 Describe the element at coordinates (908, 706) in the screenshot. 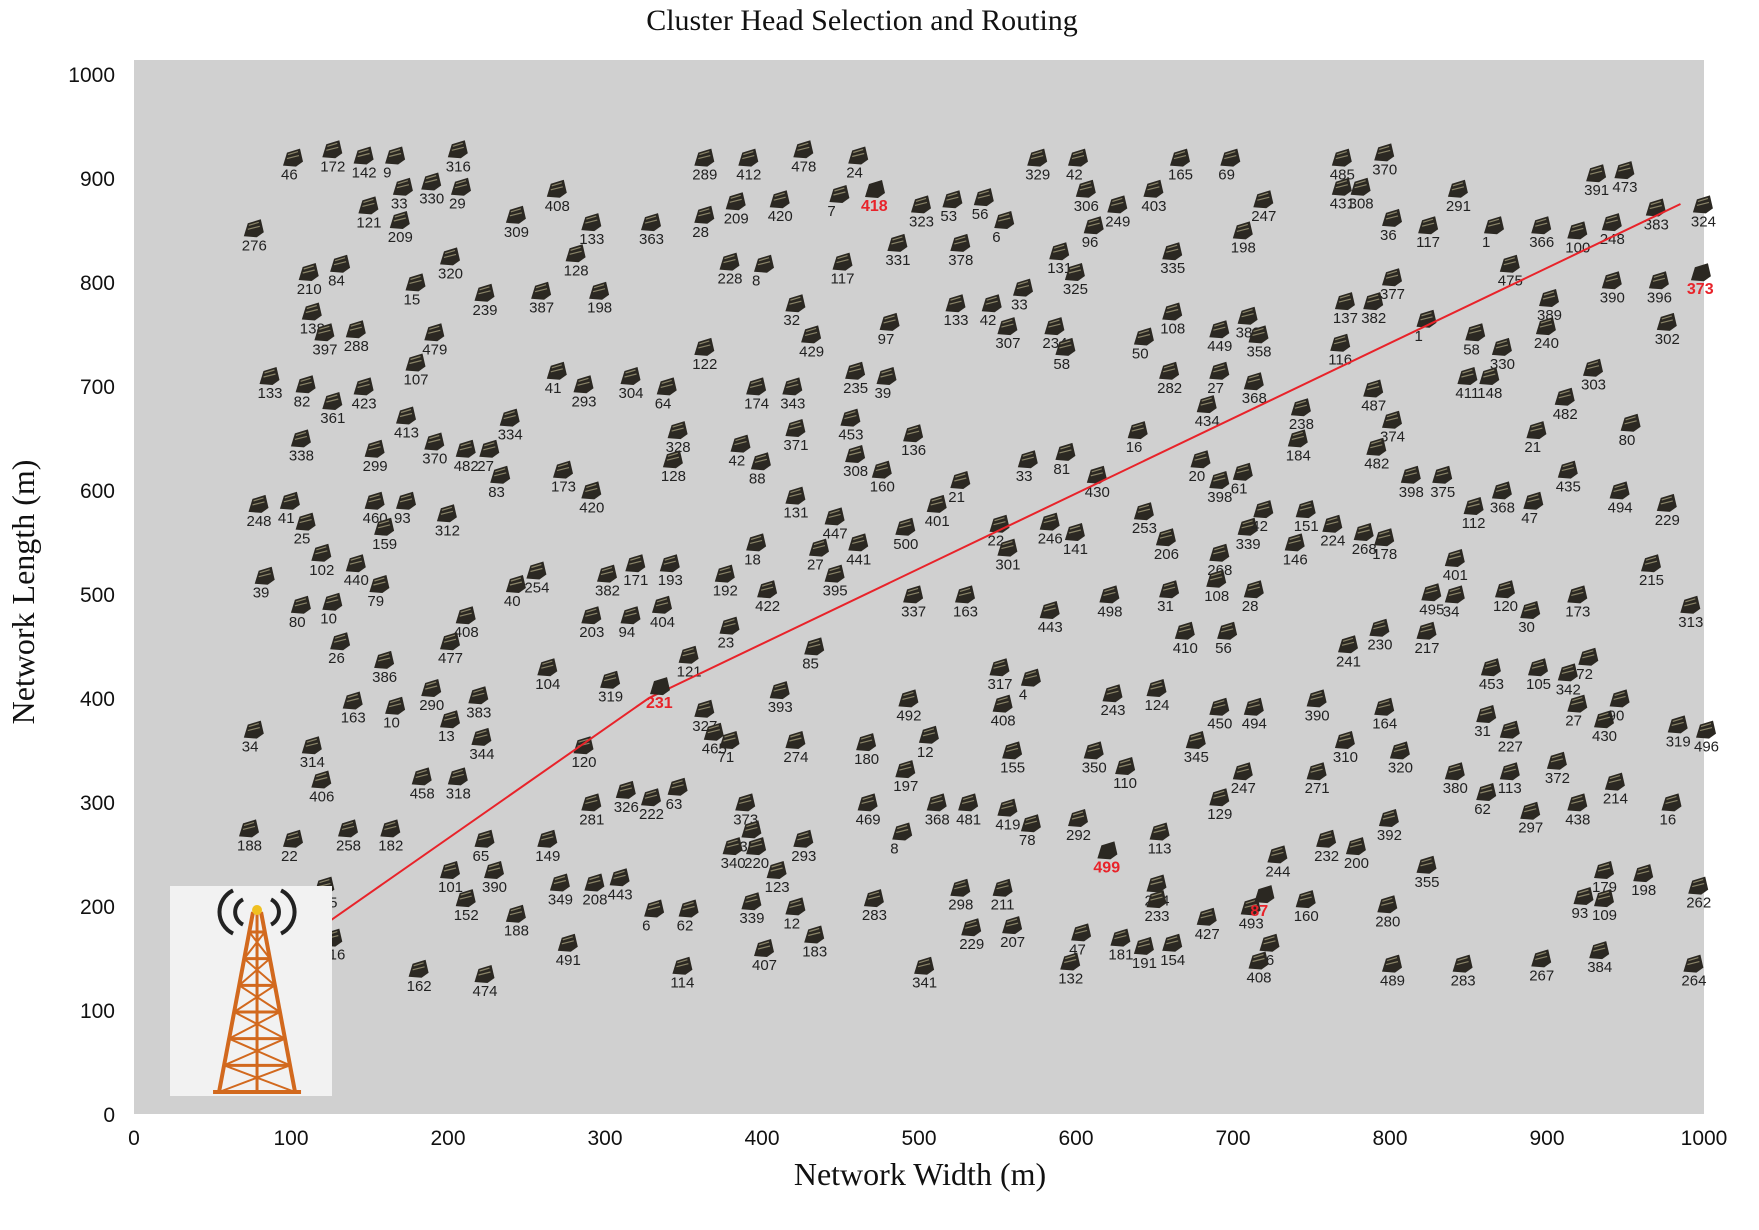

I see `sensor-node: 492` at that location.